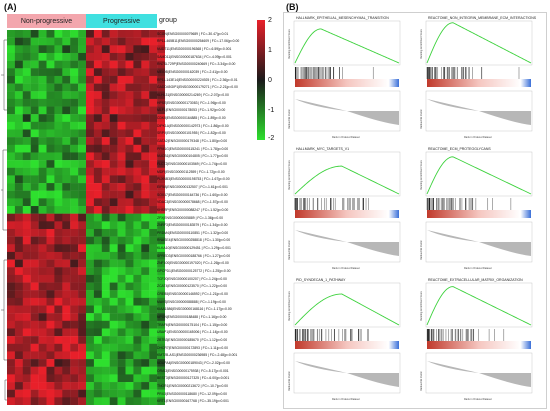 Image resolution: width=550 pixels, height=411 pixels. Describe the element at coordinates (479, 374) in the screenshot. I see `ranked-metric-area` at that location.